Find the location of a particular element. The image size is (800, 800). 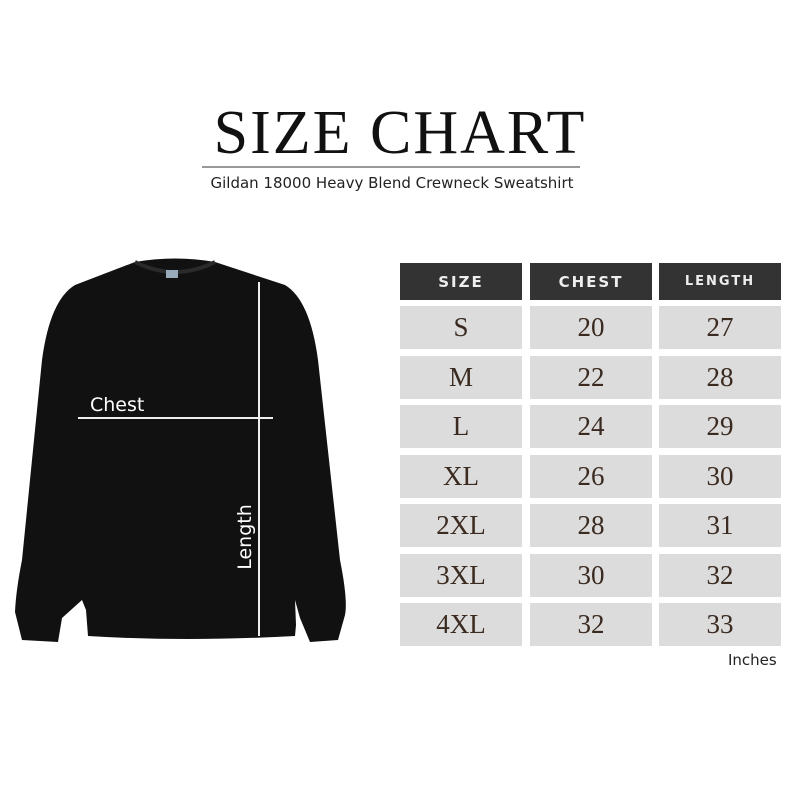

cell-size: 2XL is located at coordinates (461, 525).